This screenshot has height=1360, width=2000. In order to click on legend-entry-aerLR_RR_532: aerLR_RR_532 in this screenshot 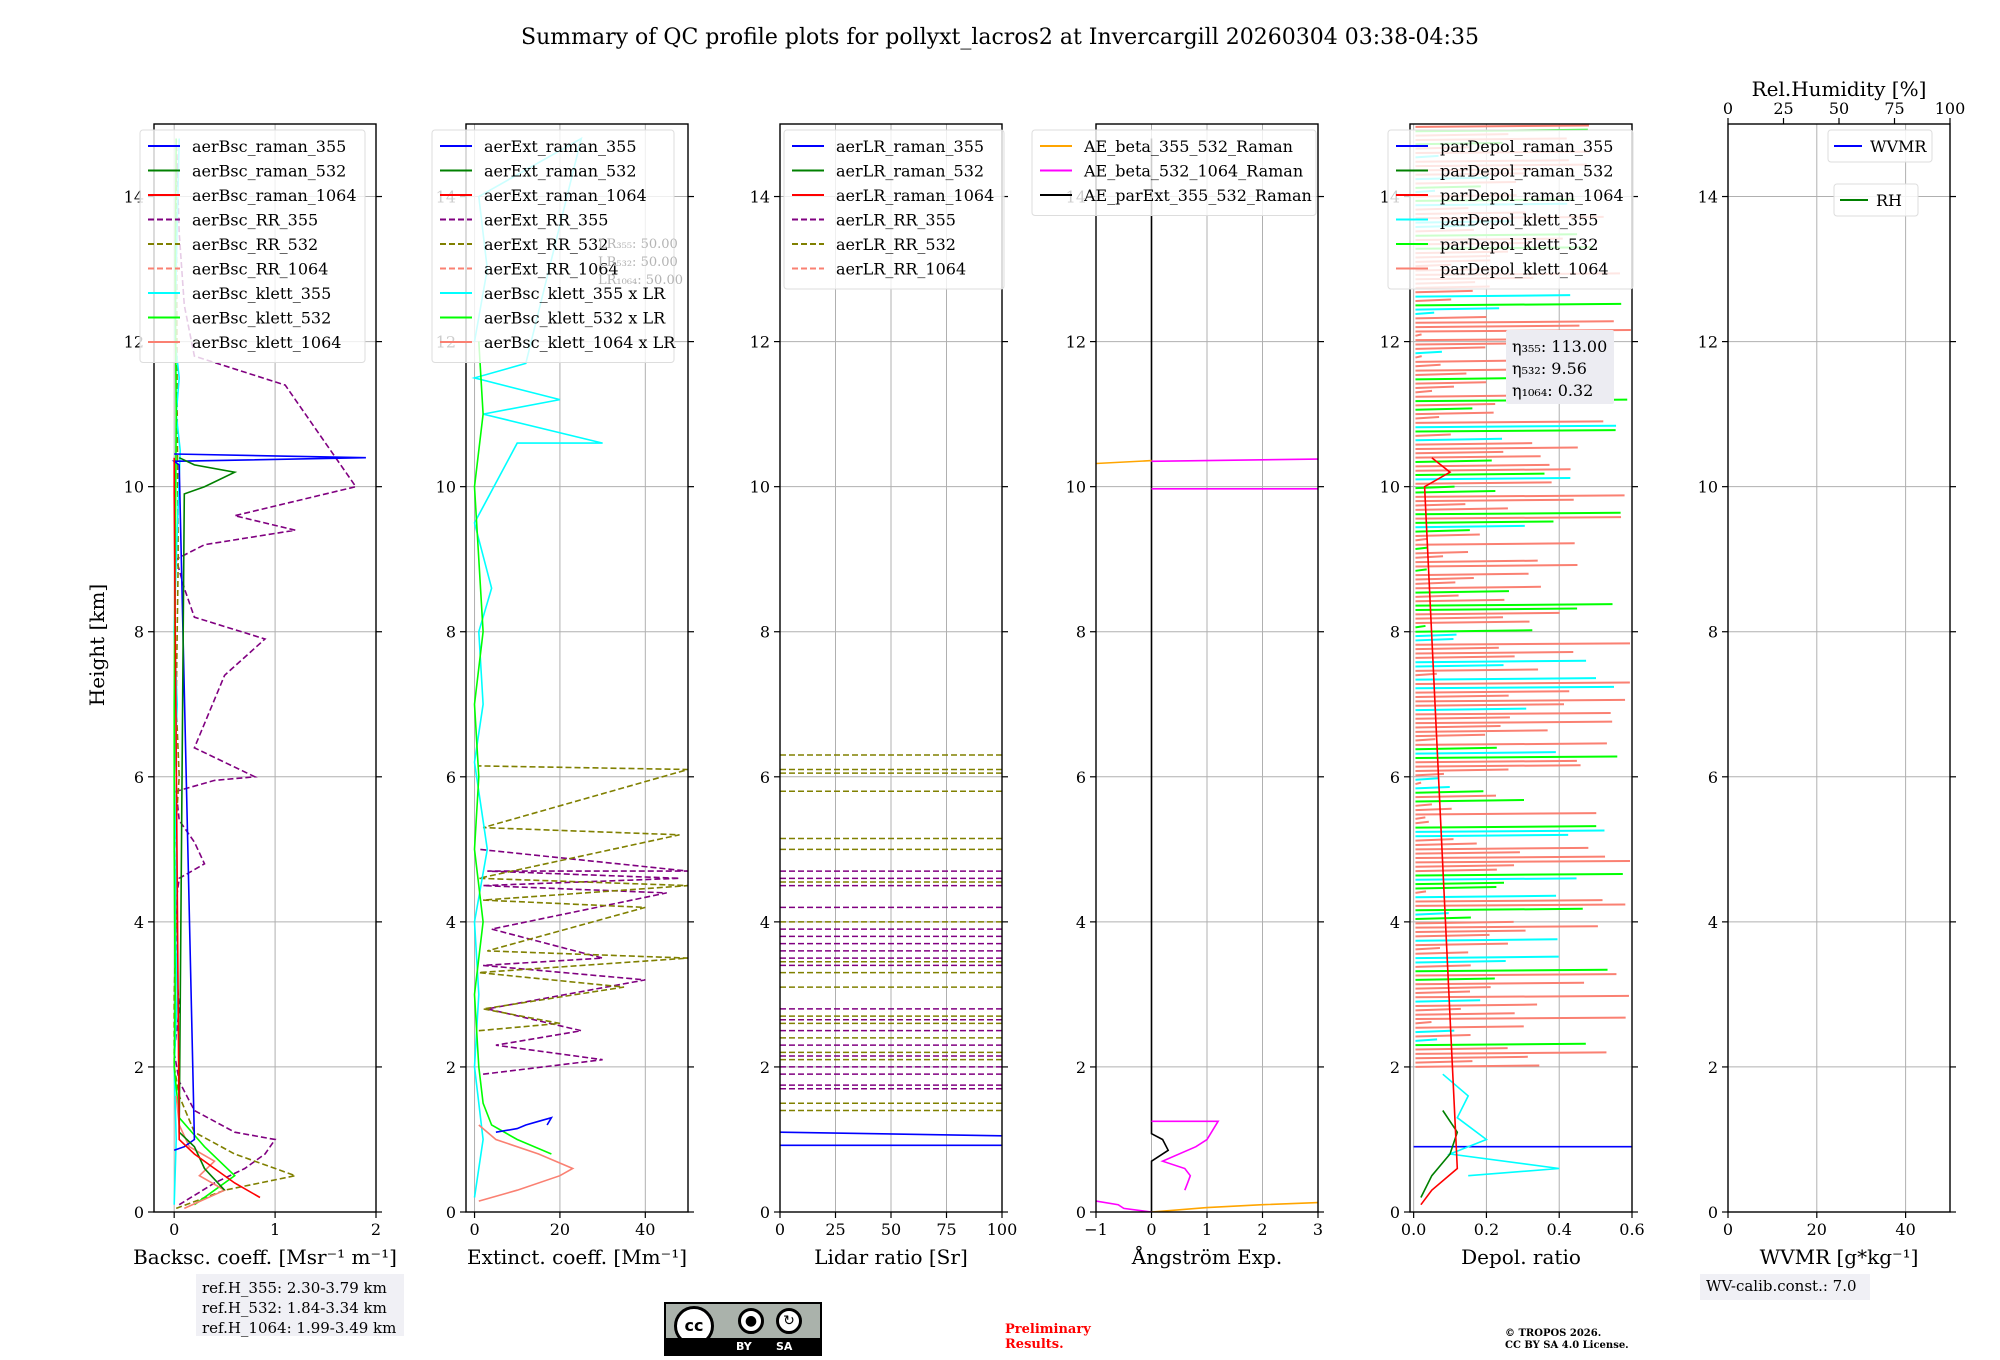, I will do `click(896, 244)`.